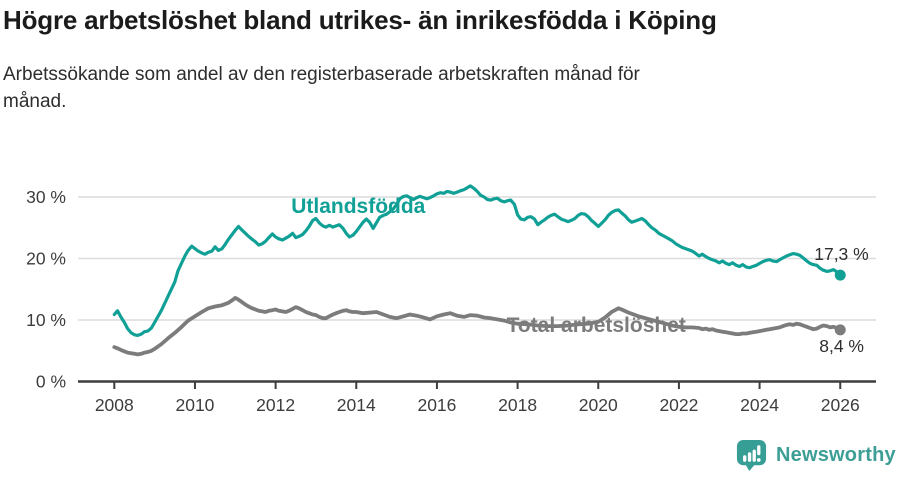 The width and height of the screenshot is (900, 479). Describe the element at coordinates (46, 320) in the screenshot. I see `y-tick-label-10: 10 %` at that location.